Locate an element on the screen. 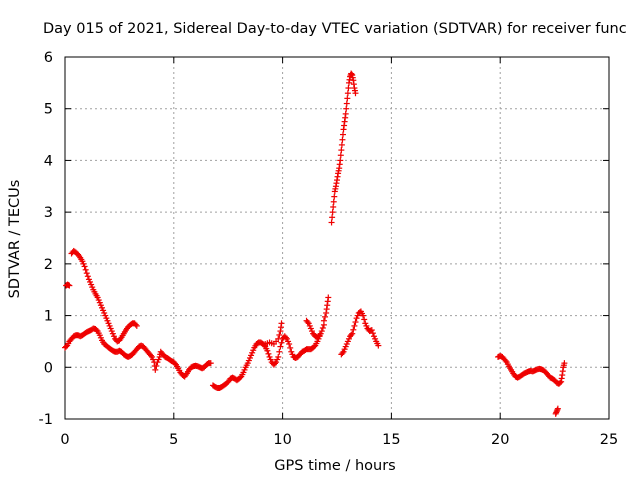 Image resolution: width=640 pixels, height=480 pixels. x-tick-label: 25 is located at coordinates (609, 440).